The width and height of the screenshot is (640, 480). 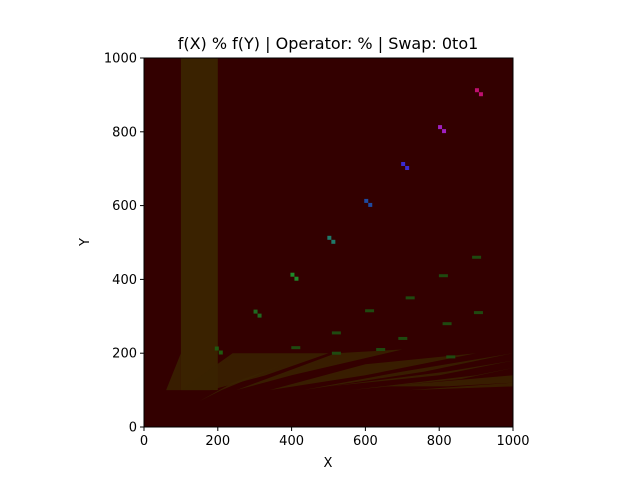 What do you see at coordinates (124, 280) in the screenshot?
I see `y-tick-label-2: 400` at bounding box center [124, 280].